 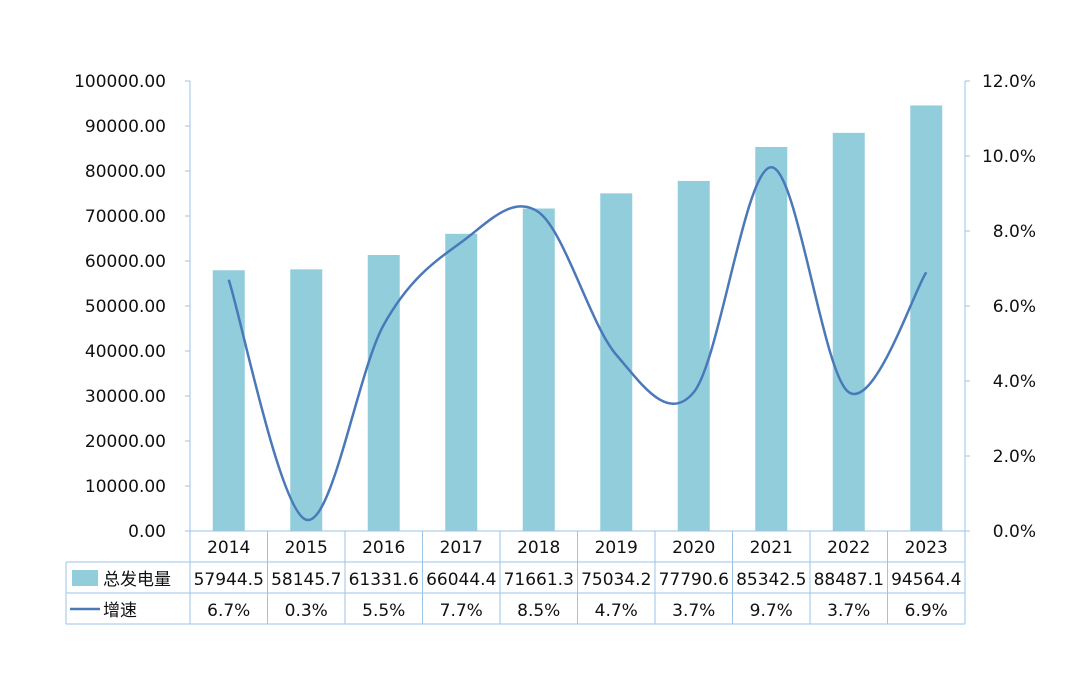 What do you see at coordinates (693, 548) in the screenshot?
I see `x-tick-label-2020: 2020` at bounding box center [693, 548].